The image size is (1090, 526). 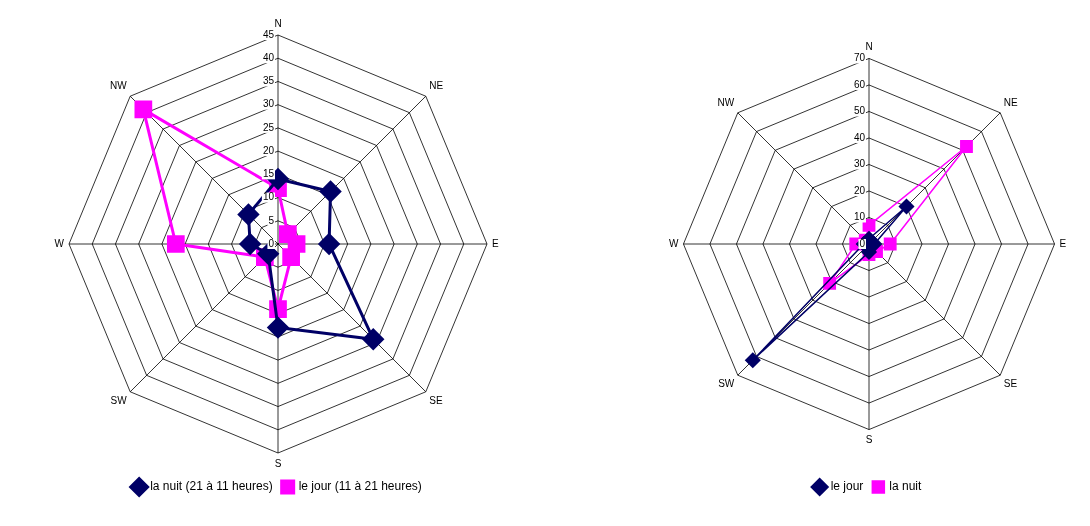 I want to click on y-tick-label: 45, so click(x=268, y=34).